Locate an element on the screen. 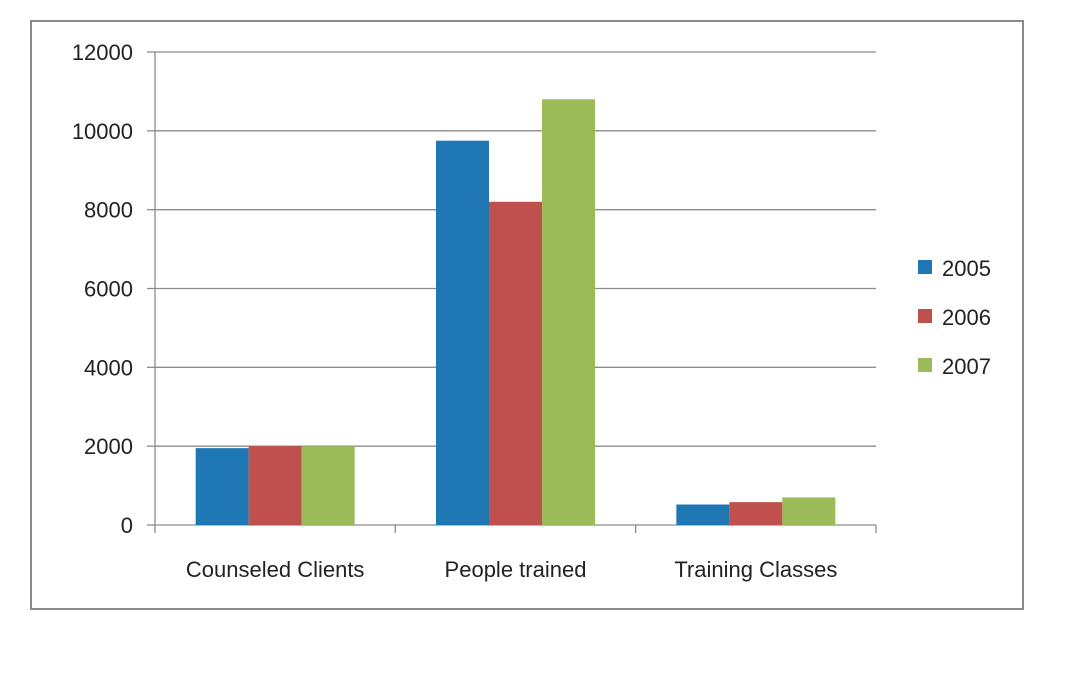 This screenshot has height=680, width=1073. x-category-label-1: People trained is located at coordinates (516, 569).